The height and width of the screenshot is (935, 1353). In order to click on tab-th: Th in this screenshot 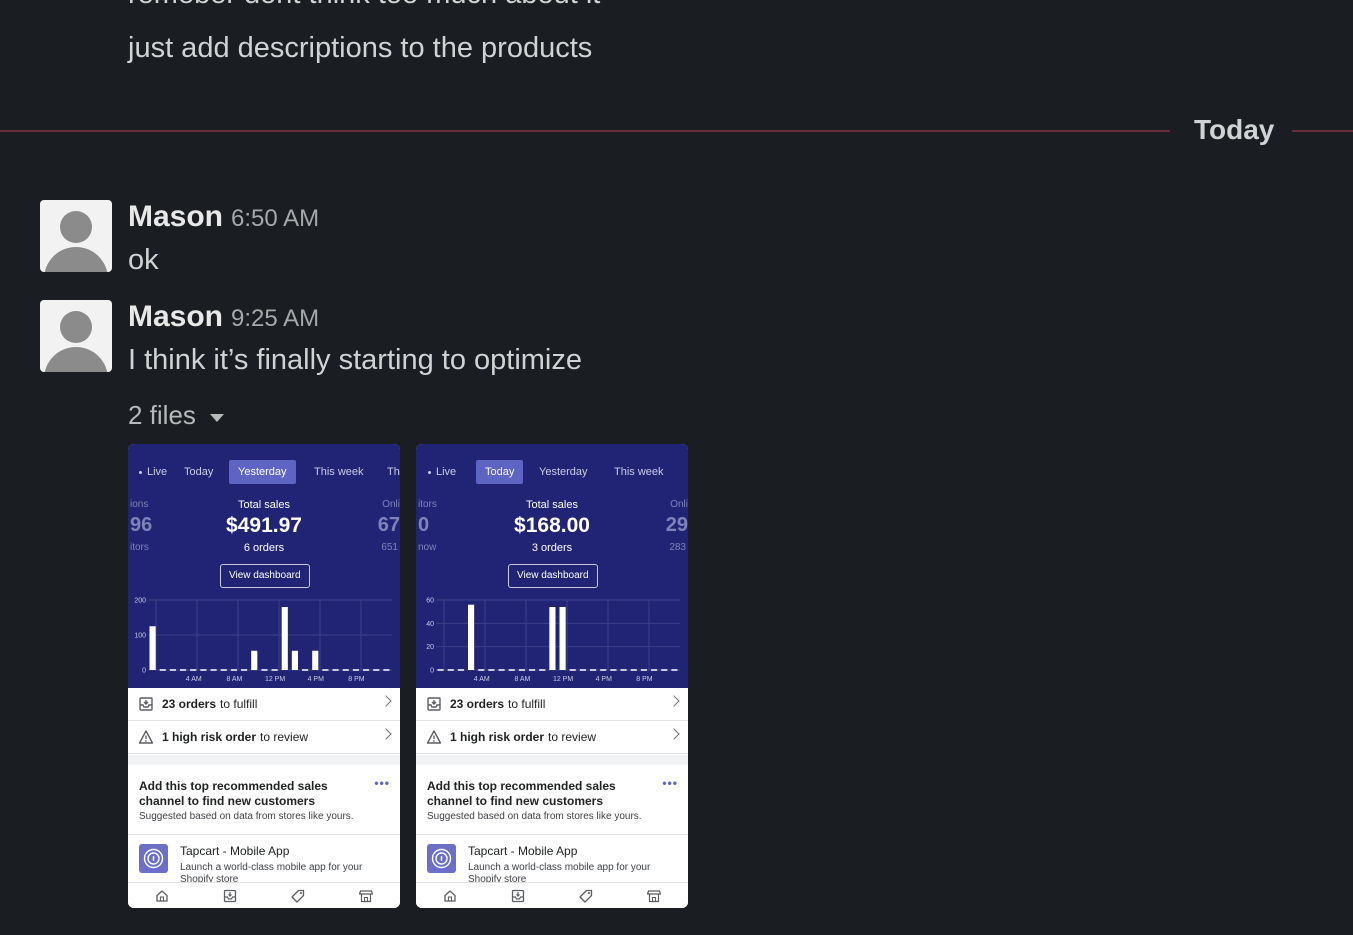, I will do `click(389, 472)`.